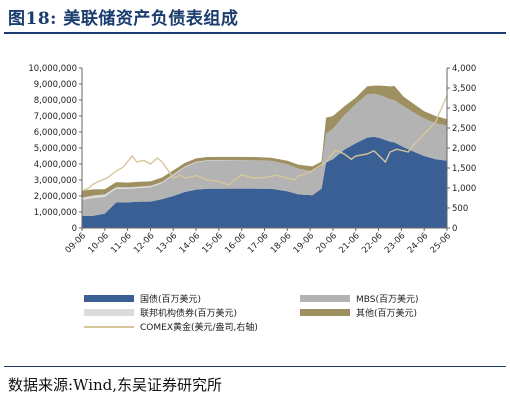 Image resolution: width=510 pixels, height=402 pixels. Describe the element at coordinates (258, 243) in the screenshot. I see `x-tick-label: 17-06` at that location.